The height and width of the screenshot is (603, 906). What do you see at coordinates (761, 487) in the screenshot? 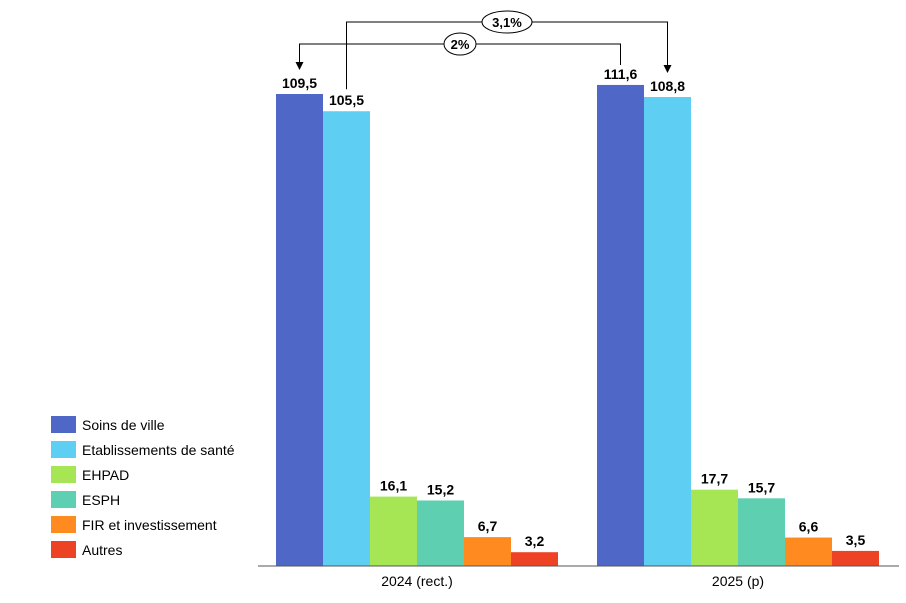
I see `value-label: 15,7` at bounding box center [761, 487].